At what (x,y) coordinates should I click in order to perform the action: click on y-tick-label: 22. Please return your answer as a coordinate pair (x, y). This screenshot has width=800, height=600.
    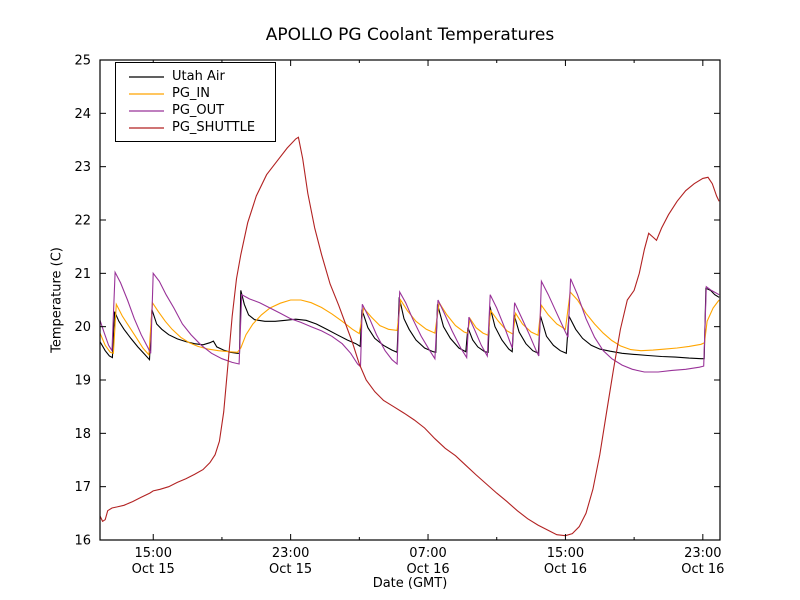
    Looking at the image, I should click on (82, 221).